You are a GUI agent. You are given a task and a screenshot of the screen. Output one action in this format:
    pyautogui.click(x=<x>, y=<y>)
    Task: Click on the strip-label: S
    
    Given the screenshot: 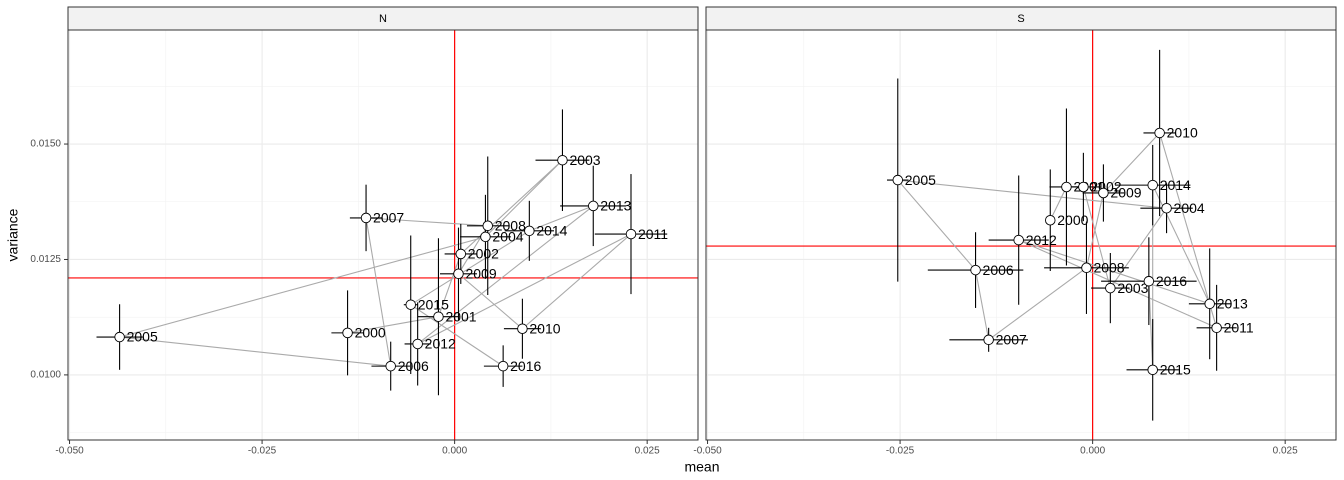 What is the action you would take?
    pyautogui.click(x=1020, y=19)
    